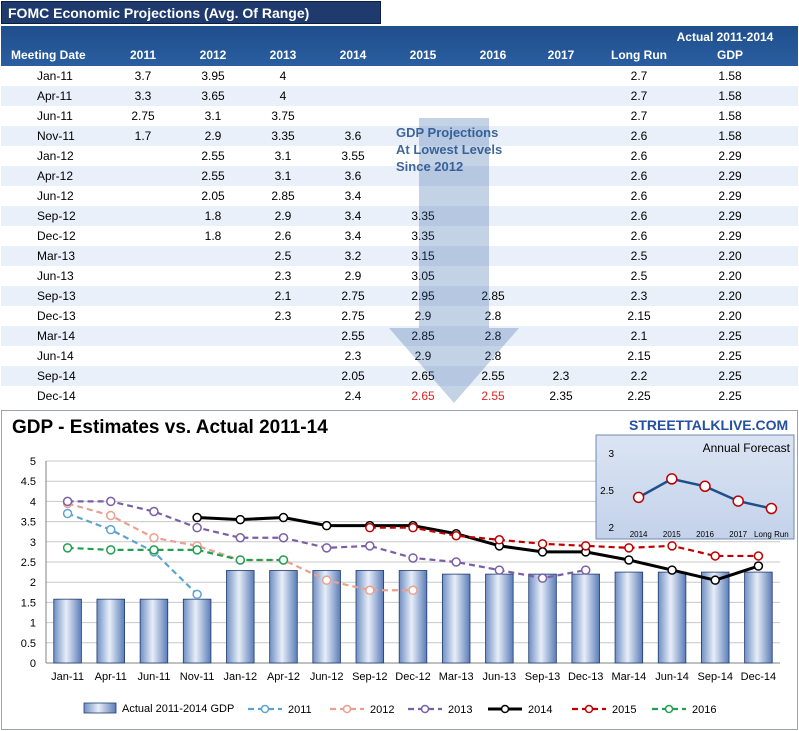 The image size is (799, 731). What do you see at coordinates (399, 336) in the screenshot?
I see `table-row: Mar-14 2.55 2.85 2.8 2.1 2.25` at bounding box center [399, 336].